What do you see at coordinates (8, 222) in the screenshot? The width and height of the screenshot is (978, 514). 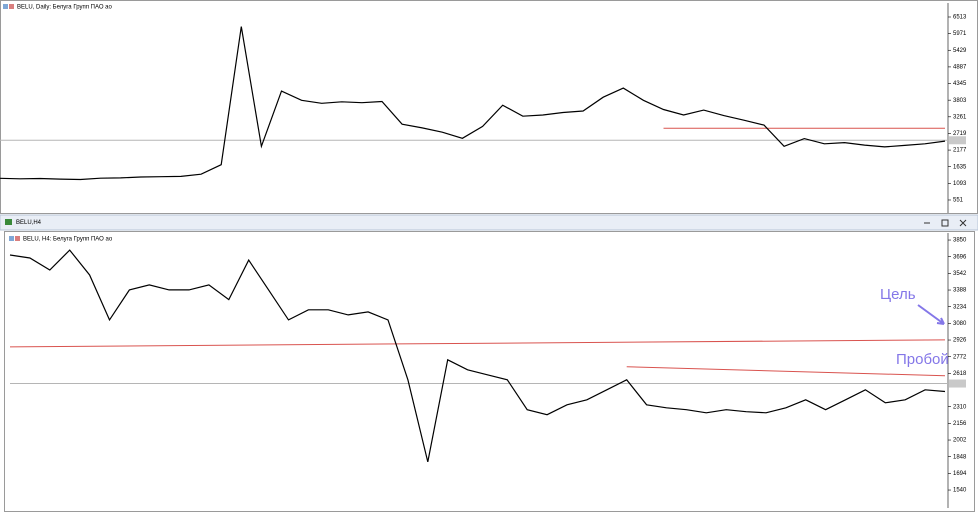 I see `window-icon` at bounding box center [8, 222].